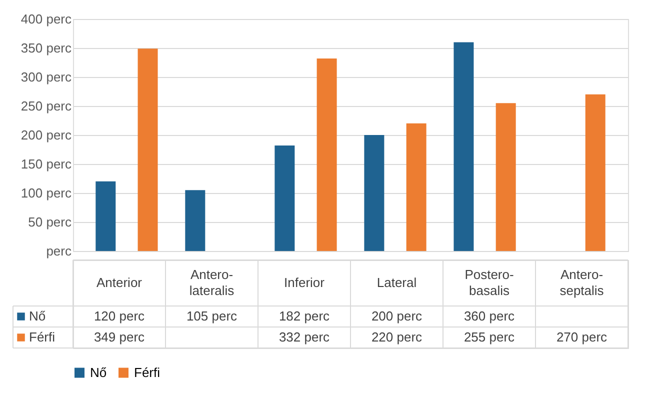  What do you see at coordinates (490, 337) in the screenshot?
I see `data-label: 255 perc` at bounding box center [490, 337].